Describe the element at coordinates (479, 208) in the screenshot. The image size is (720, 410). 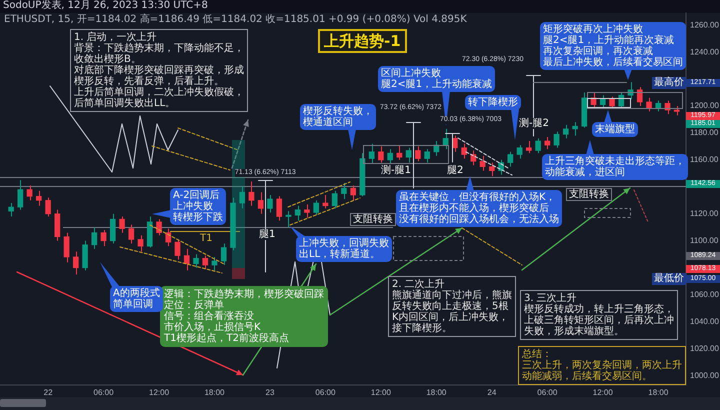
I see `annotation: 虽在关键位，但没有很好的入场K，且在楔形内不能入场，楔形突破后没有很好的回踩入场机会，无法入场` at that location.